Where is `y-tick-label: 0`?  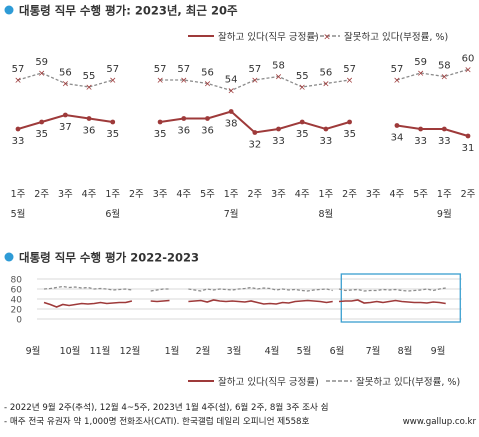 y-tick-label: 0 is located at coordinates (19, 321).